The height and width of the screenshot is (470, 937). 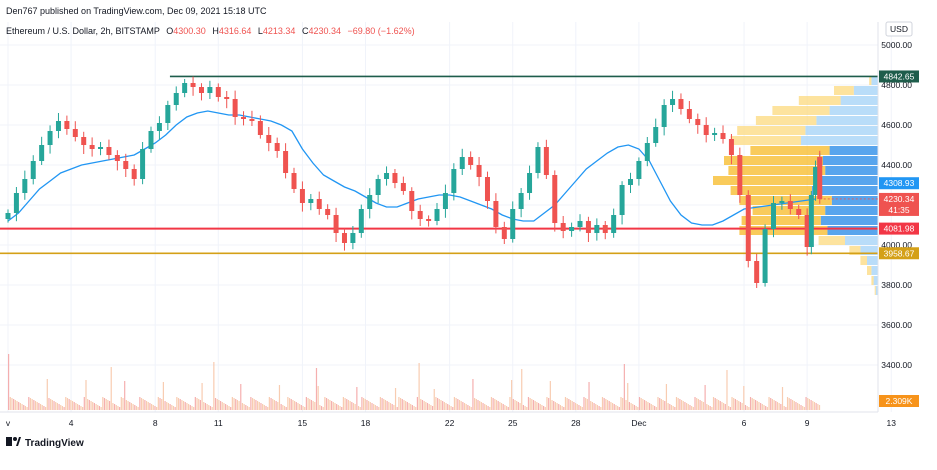 What do you see at coordinates (892, 423) in the screenshot?
I see `time-tick-label: 13` at bounding box center [892, 423].